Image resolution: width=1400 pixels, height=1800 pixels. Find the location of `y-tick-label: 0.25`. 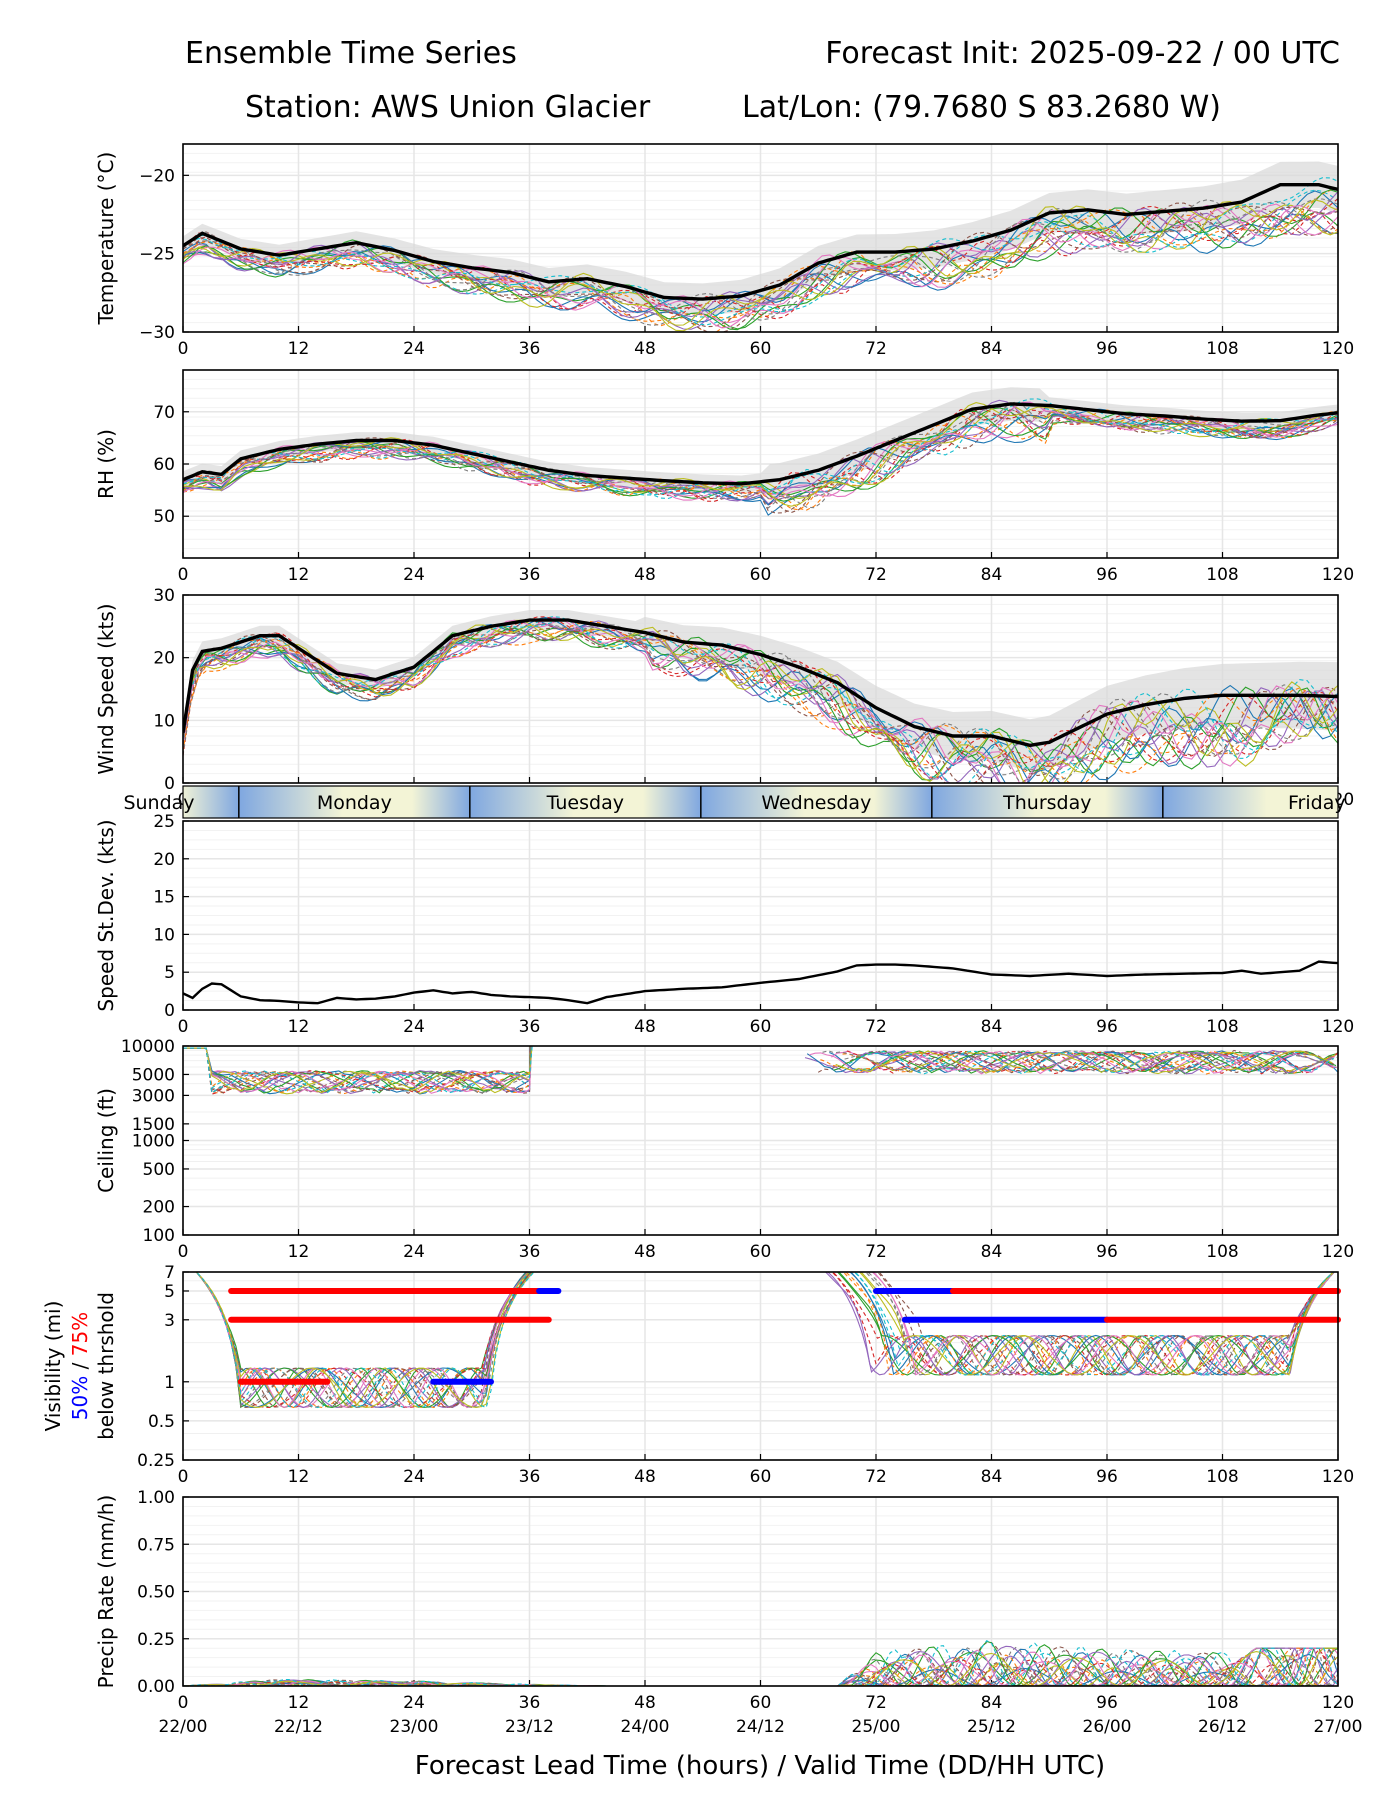

y-tick-label: 0.25 is located at coordinates (156, 1461).